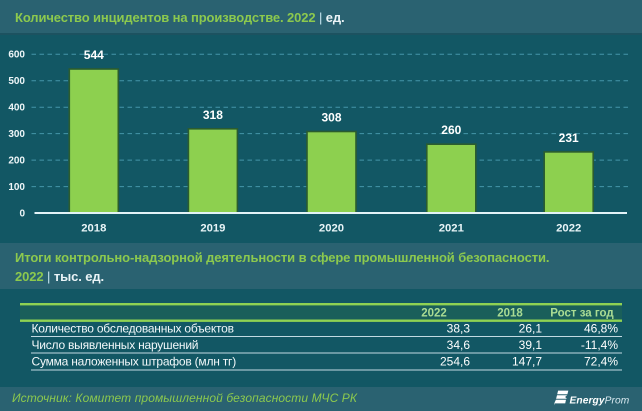 The width and height of the screenshot is (642, 411). Describe the element at coordinates (16, 55) in the screenshot. I see `svg-text: 600` at that location.